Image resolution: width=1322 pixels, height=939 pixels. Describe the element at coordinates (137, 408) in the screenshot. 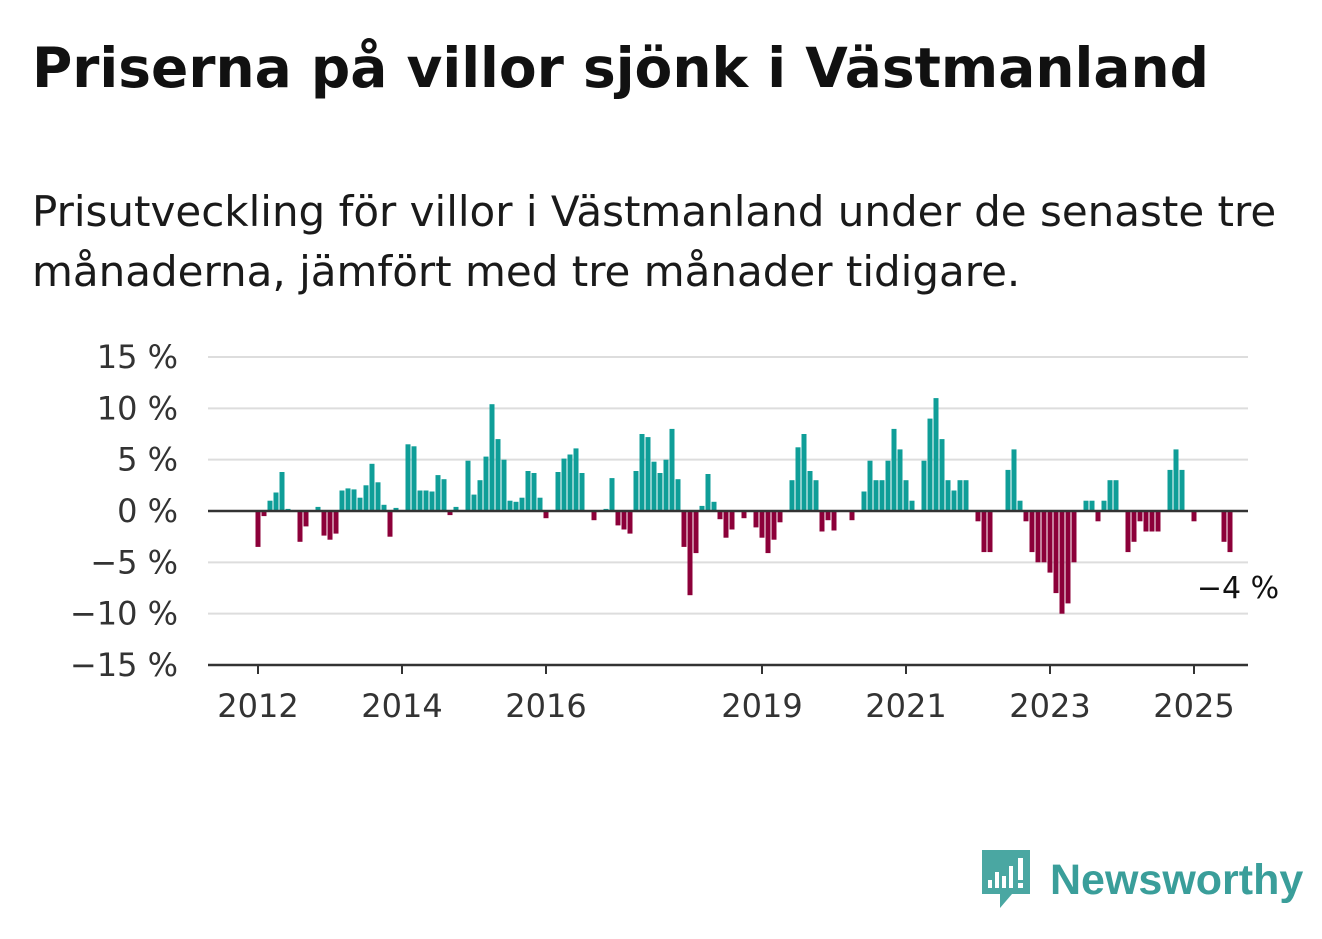

I see `y-tick-label: 10 %` at that location.